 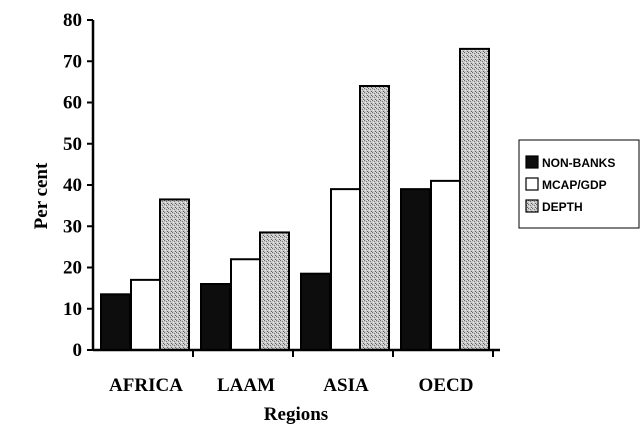 What do you see at coordinates (562, 207) in the screenshot?
I see `legend-label-depth: DEPTH` at bounding box center [562, 207].